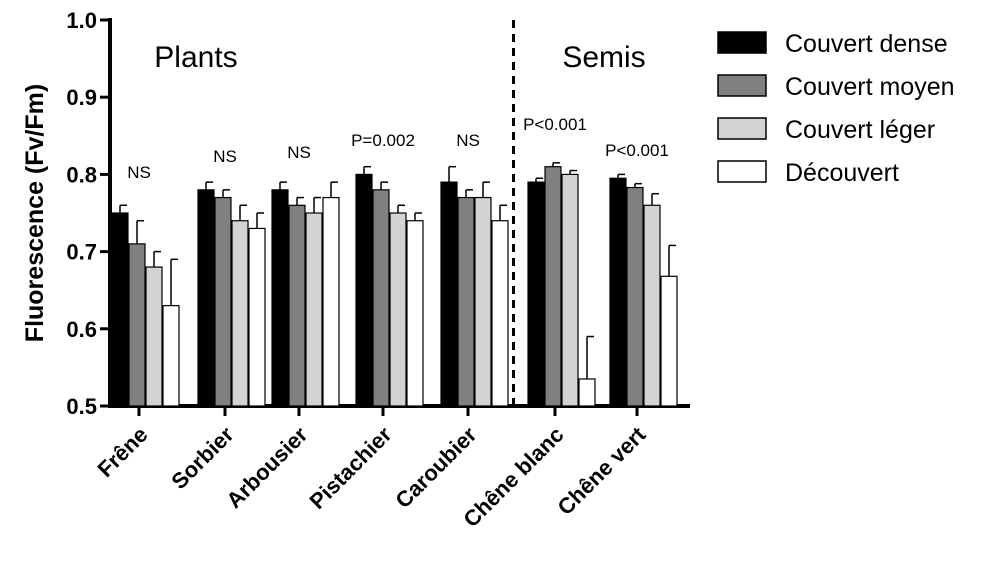 The height and width of the screenshot is (565, 1003). Describe the element at coordinates (195, 57) in the screenshot. I see `group-label-plants: Plants` at that location.